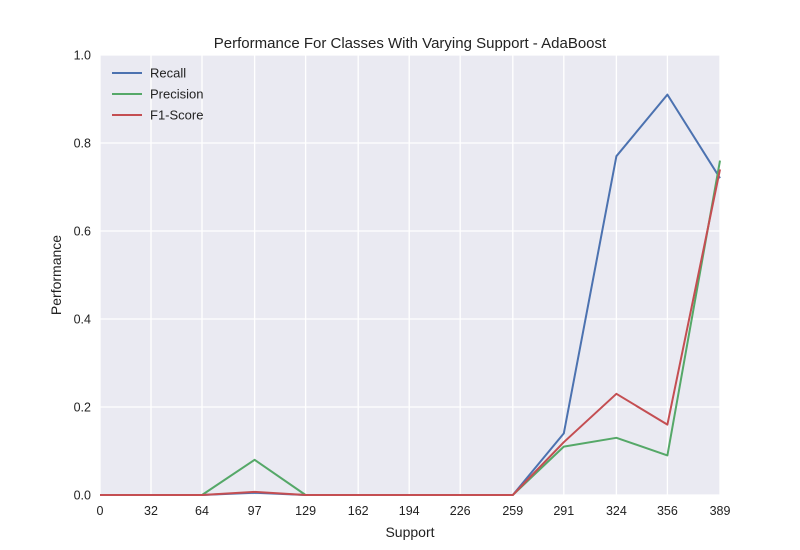 Image resolution: width=800 pixels, height=550 pixels. Describe the element at coordinates (409, 532) in the screenshot. I see `x-axis-label: Support` at that location.